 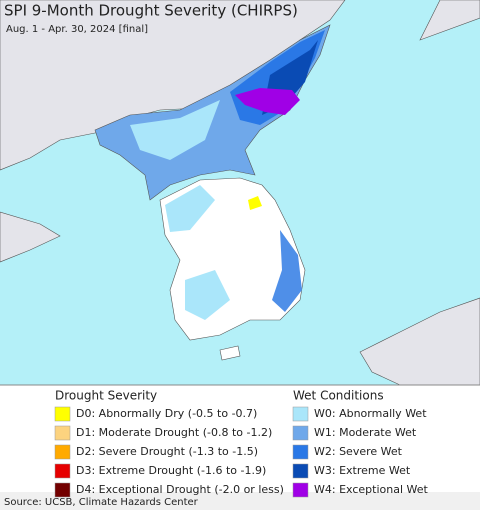 I want to click on legend-label: D4: Exceptional Drought (-2.0 or less), so click(x=180, y=489).